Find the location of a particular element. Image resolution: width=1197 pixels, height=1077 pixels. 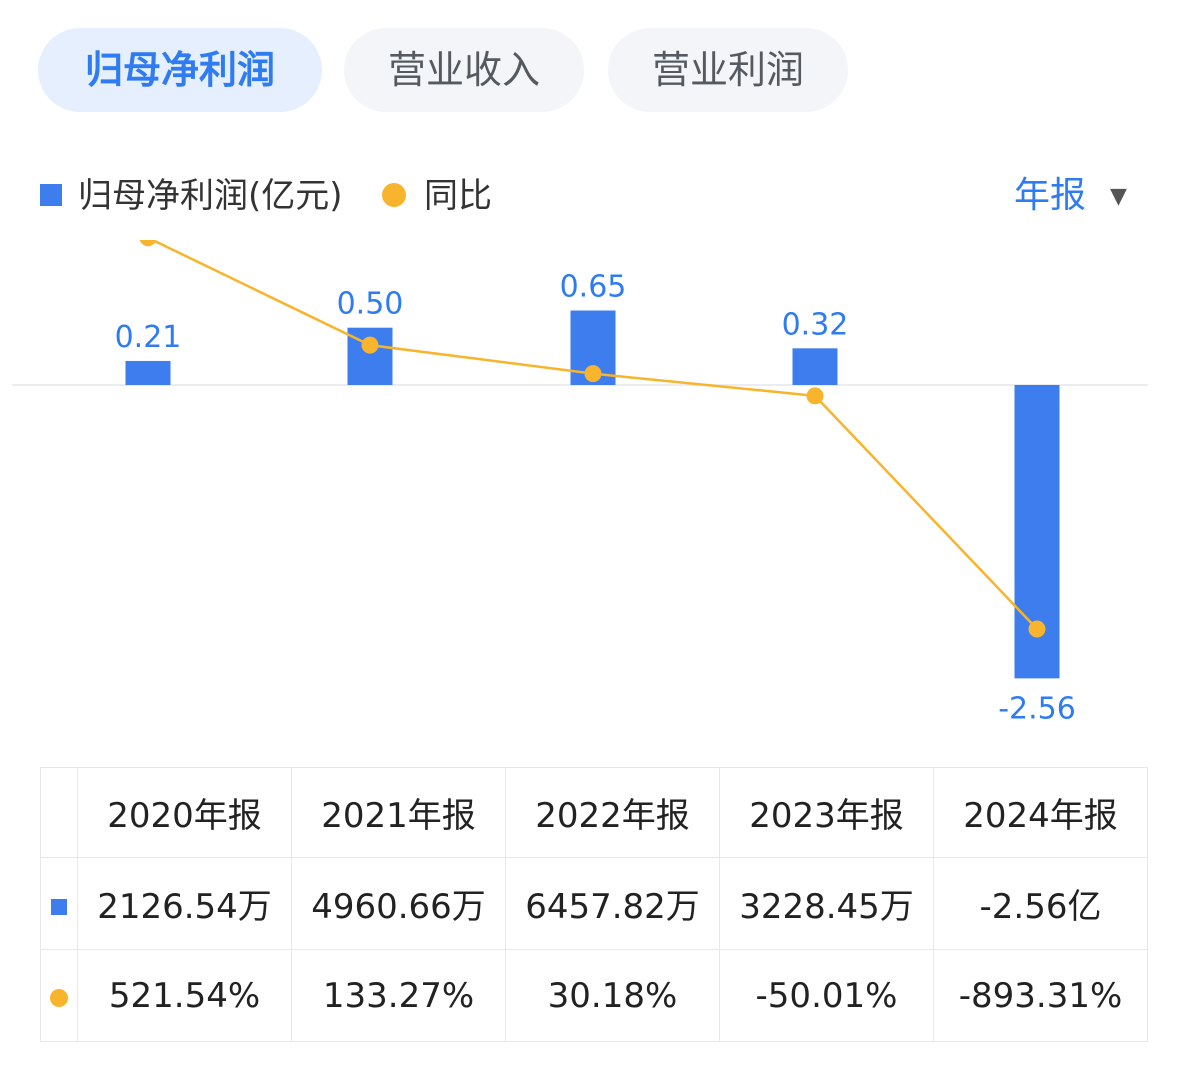

table-header: 2024年报 is located at coordinates (1040, 812).